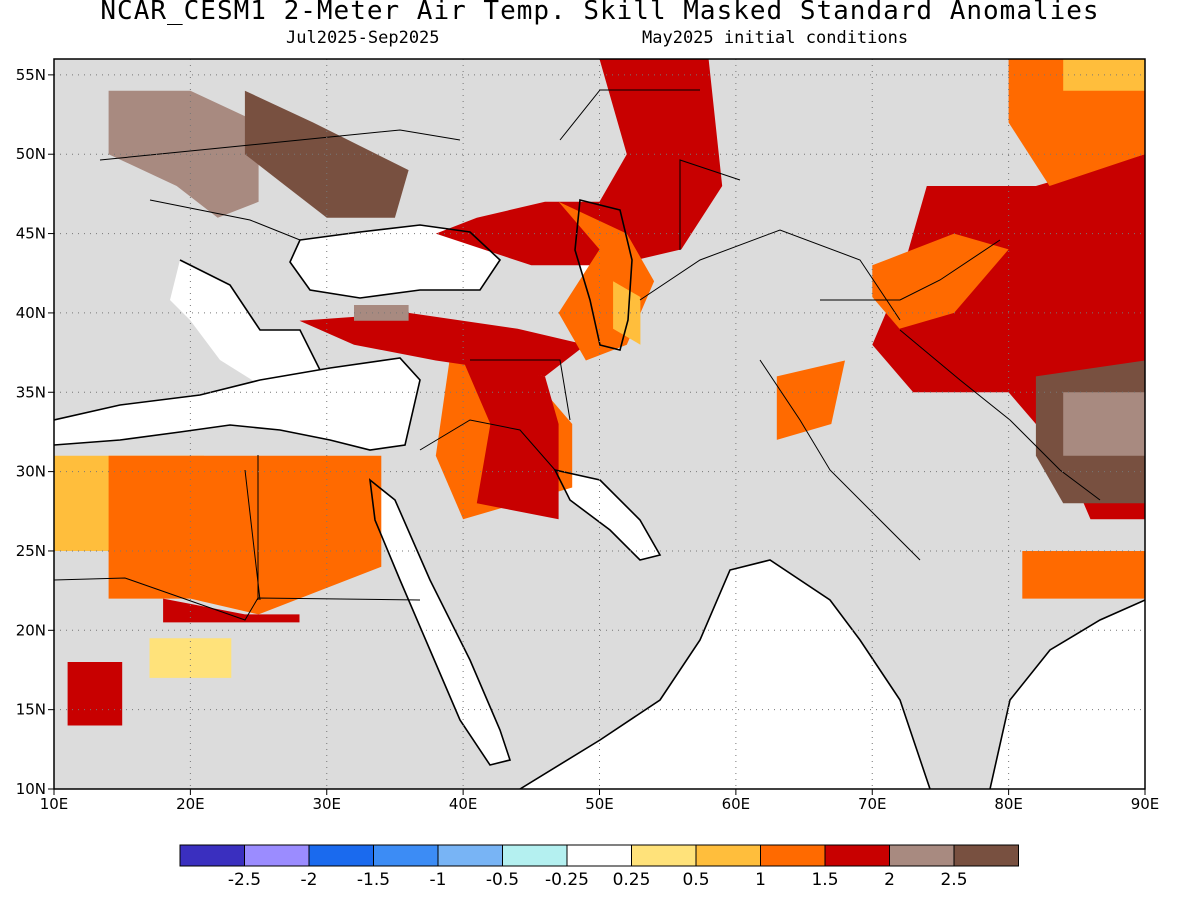 Image resolution: width=1200 pixels, height=900 pixels. I want to click on red-sea, so click(440, 622).